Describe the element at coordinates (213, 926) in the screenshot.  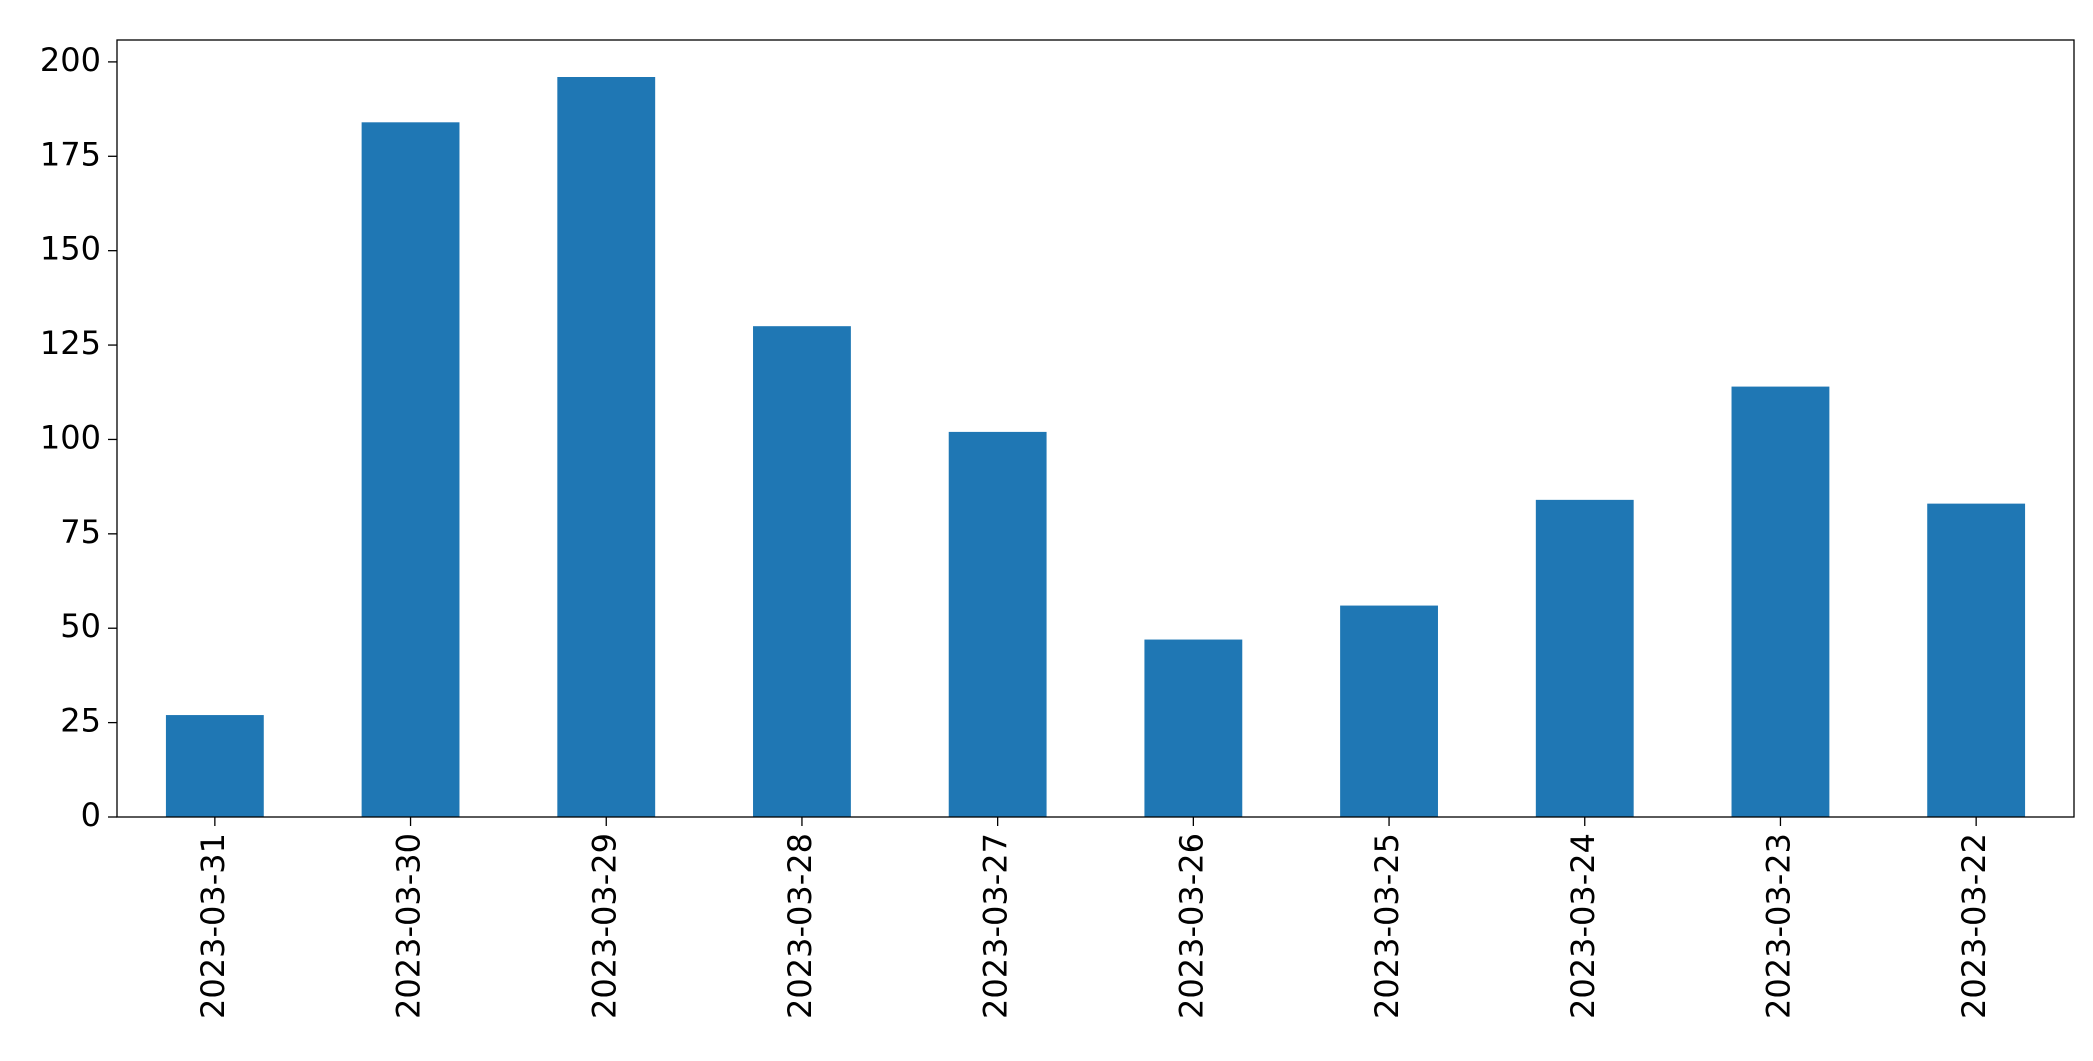
I see `x-tick-label: 2023-03-31` at that location.